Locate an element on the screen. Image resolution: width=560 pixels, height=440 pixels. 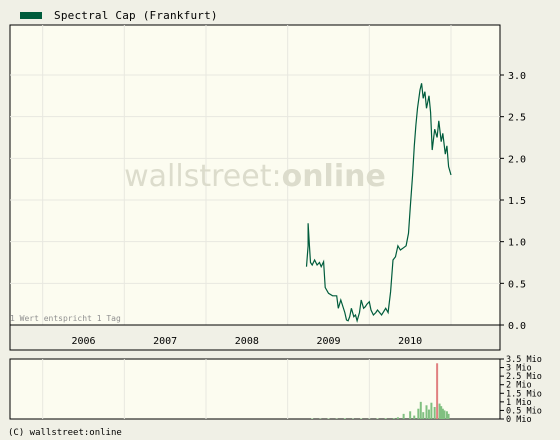
svg-text: wallstreet:online is located at coordinates (255, 176).